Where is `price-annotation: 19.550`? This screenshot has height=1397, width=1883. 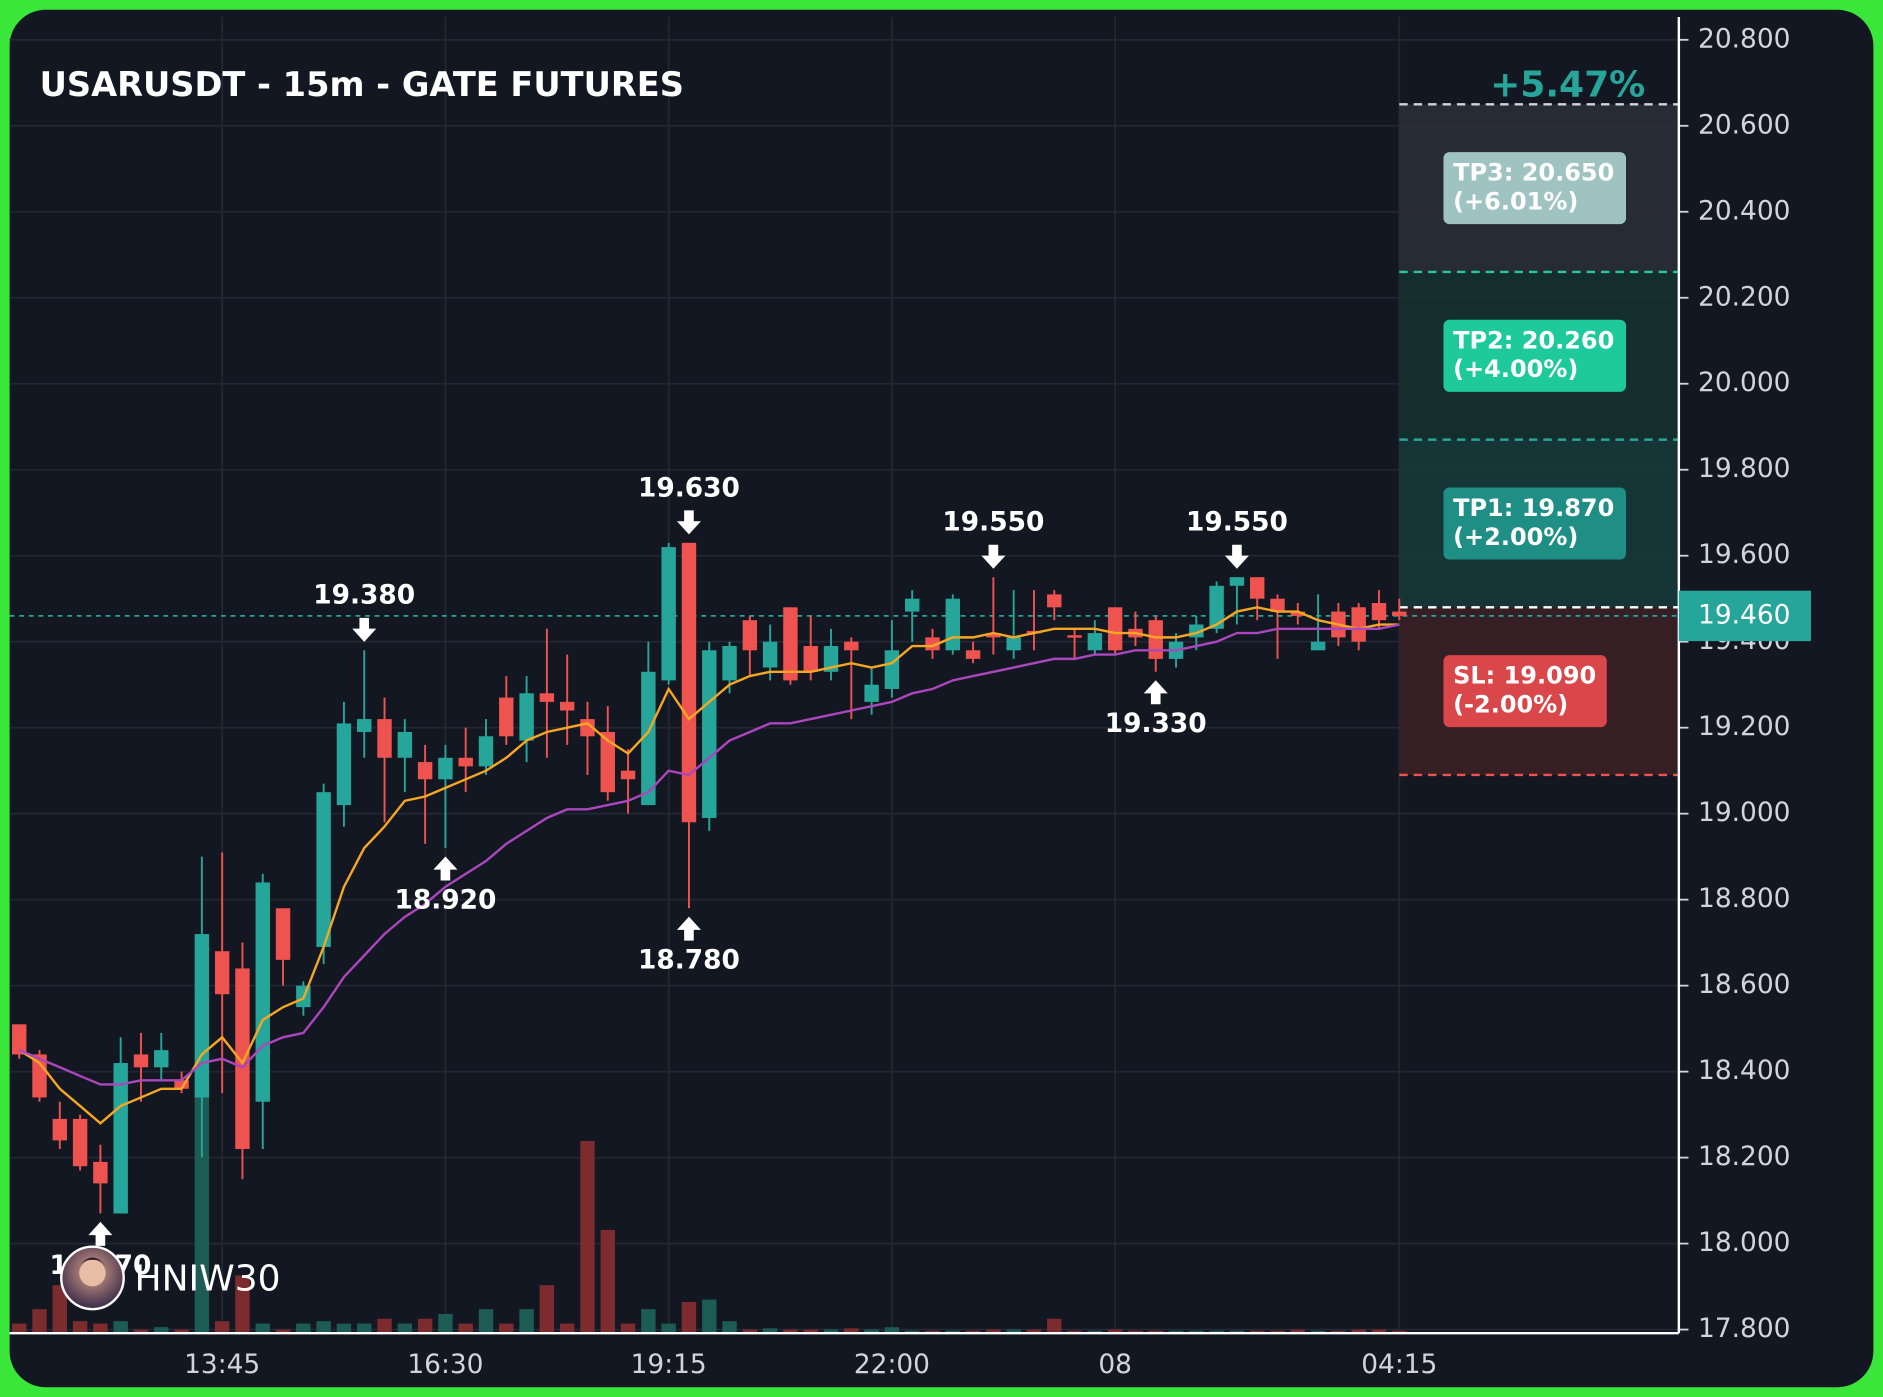
price-annotation: 19.550 is located at coordinates (1237, 538).